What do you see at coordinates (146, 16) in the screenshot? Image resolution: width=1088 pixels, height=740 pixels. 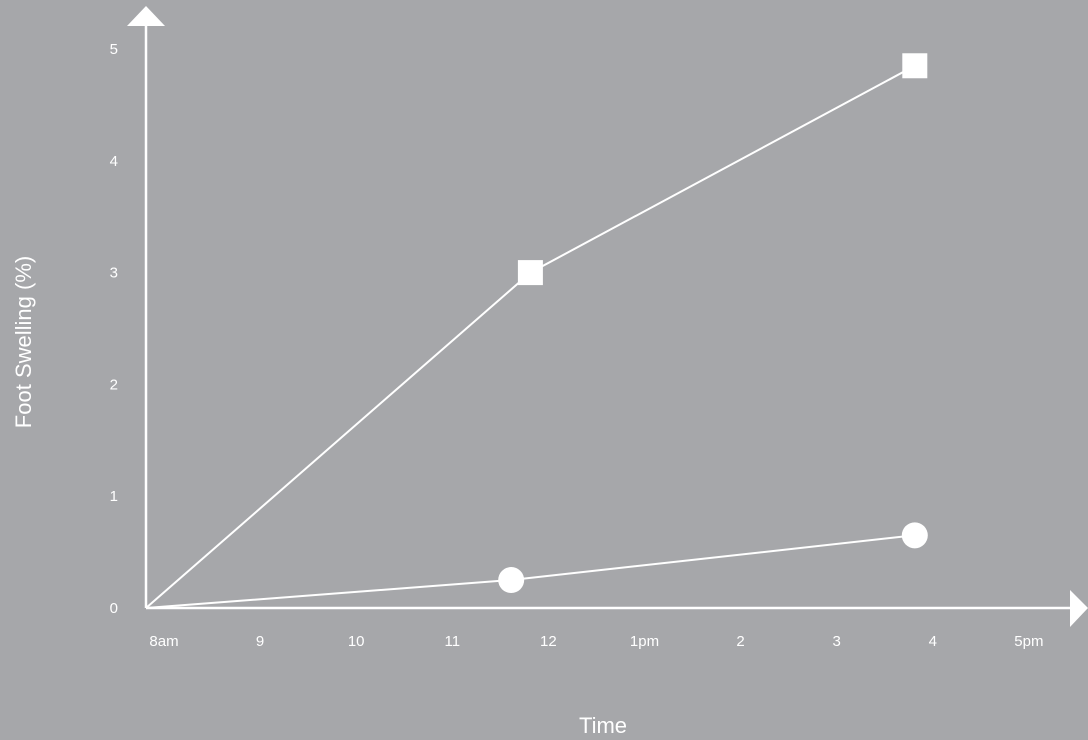 I see `y-axis-arrow` at bounding box center [146, 16].